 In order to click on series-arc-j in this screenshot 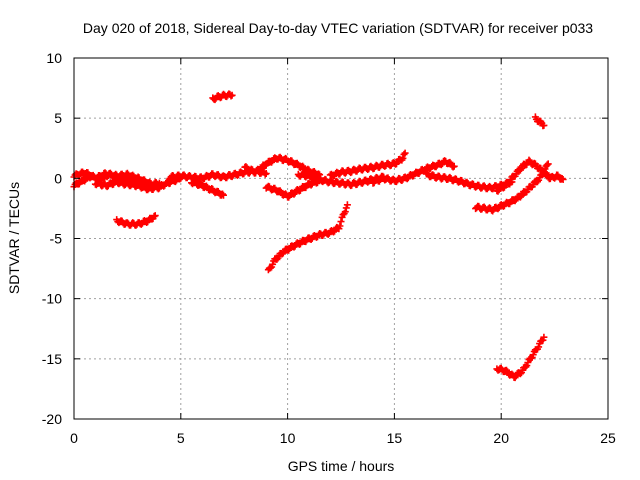, I will do `click(307, 237)`.